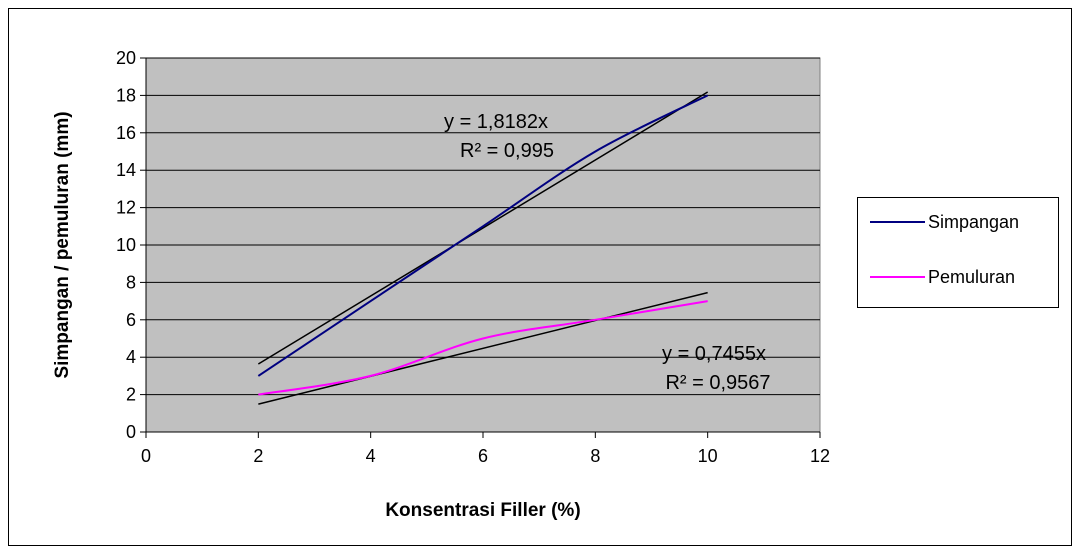 The height and width of the screenshot is (550, 1080). I want to click on x-tick-label: 8, so click(595, 456).